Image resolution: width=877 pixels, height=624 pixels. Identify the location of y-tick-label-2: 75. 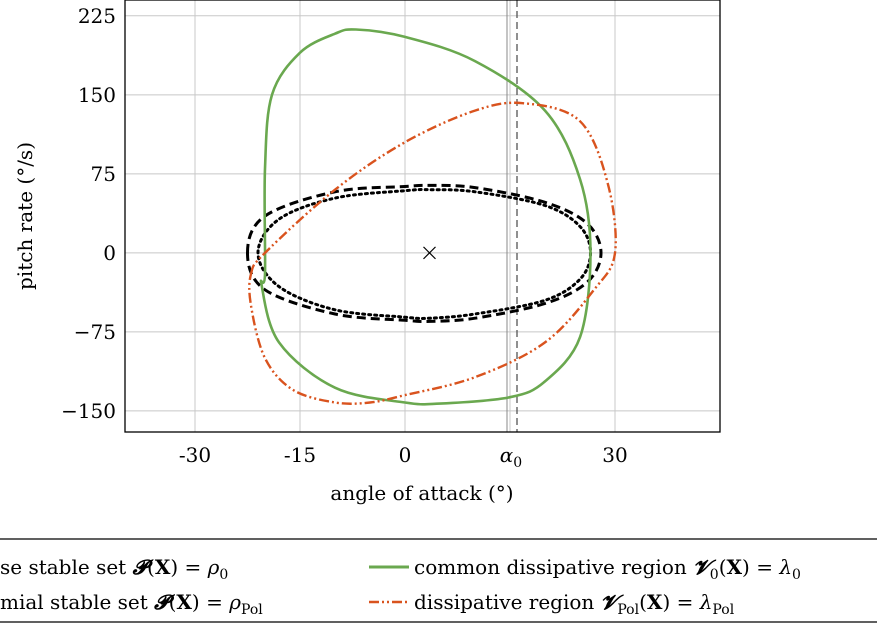
(103, 174).